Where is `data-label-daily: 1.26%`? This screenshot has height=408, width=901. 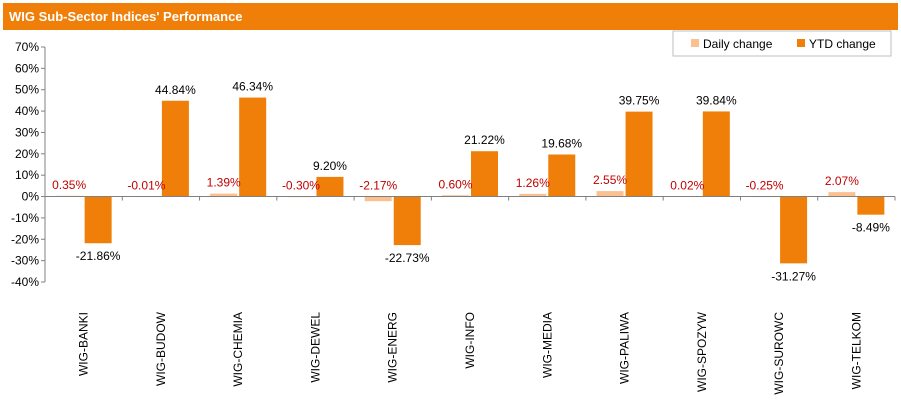 data-label-daily: 1.26% is located at coordinates (533, 183).